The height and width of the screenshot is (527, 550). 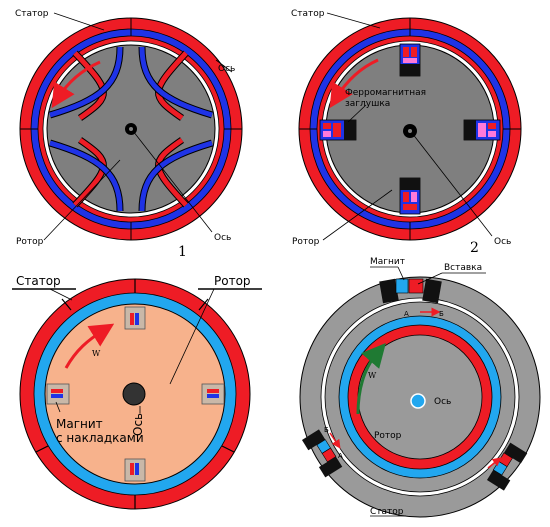 What do you see at coordinates (38, 281) in the screenshot?
I see `panel3-stator-label: Статор` at bounding box center [38, 281].